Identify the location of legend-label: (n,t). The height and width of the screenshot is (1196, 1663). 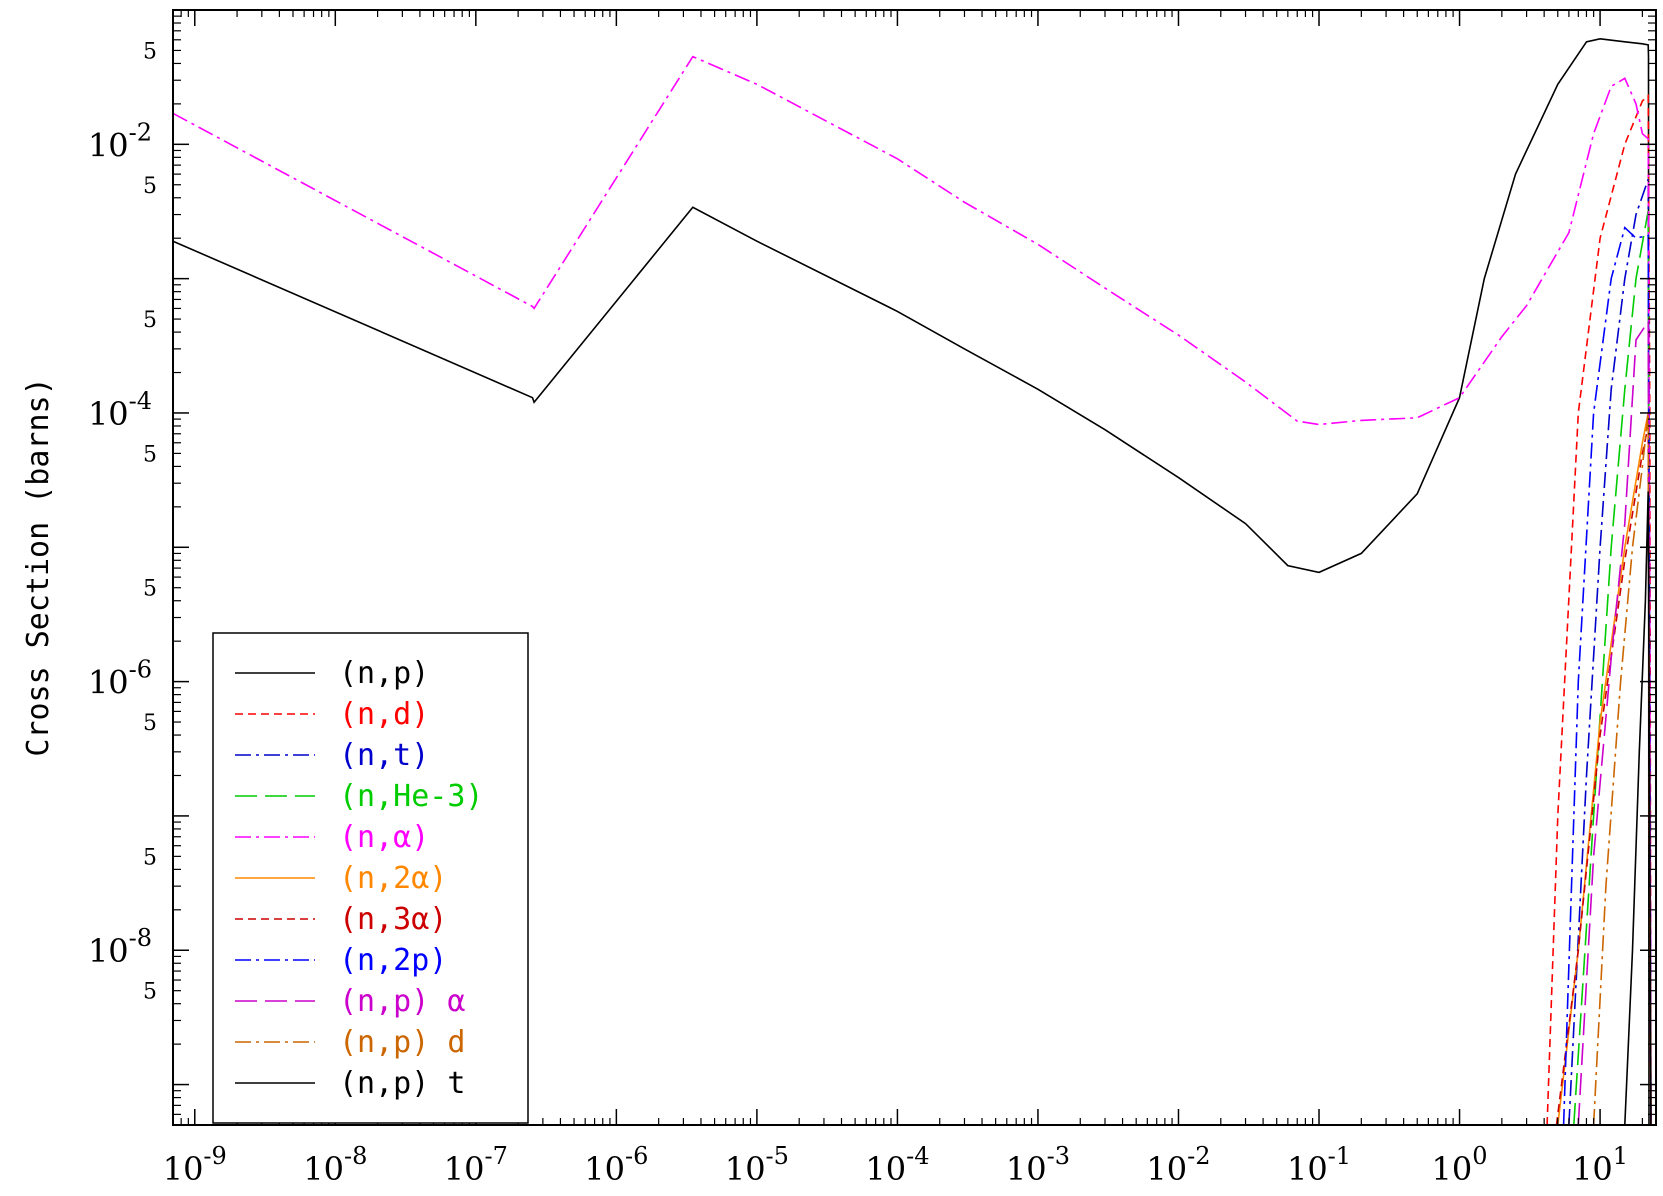
(384, 755).